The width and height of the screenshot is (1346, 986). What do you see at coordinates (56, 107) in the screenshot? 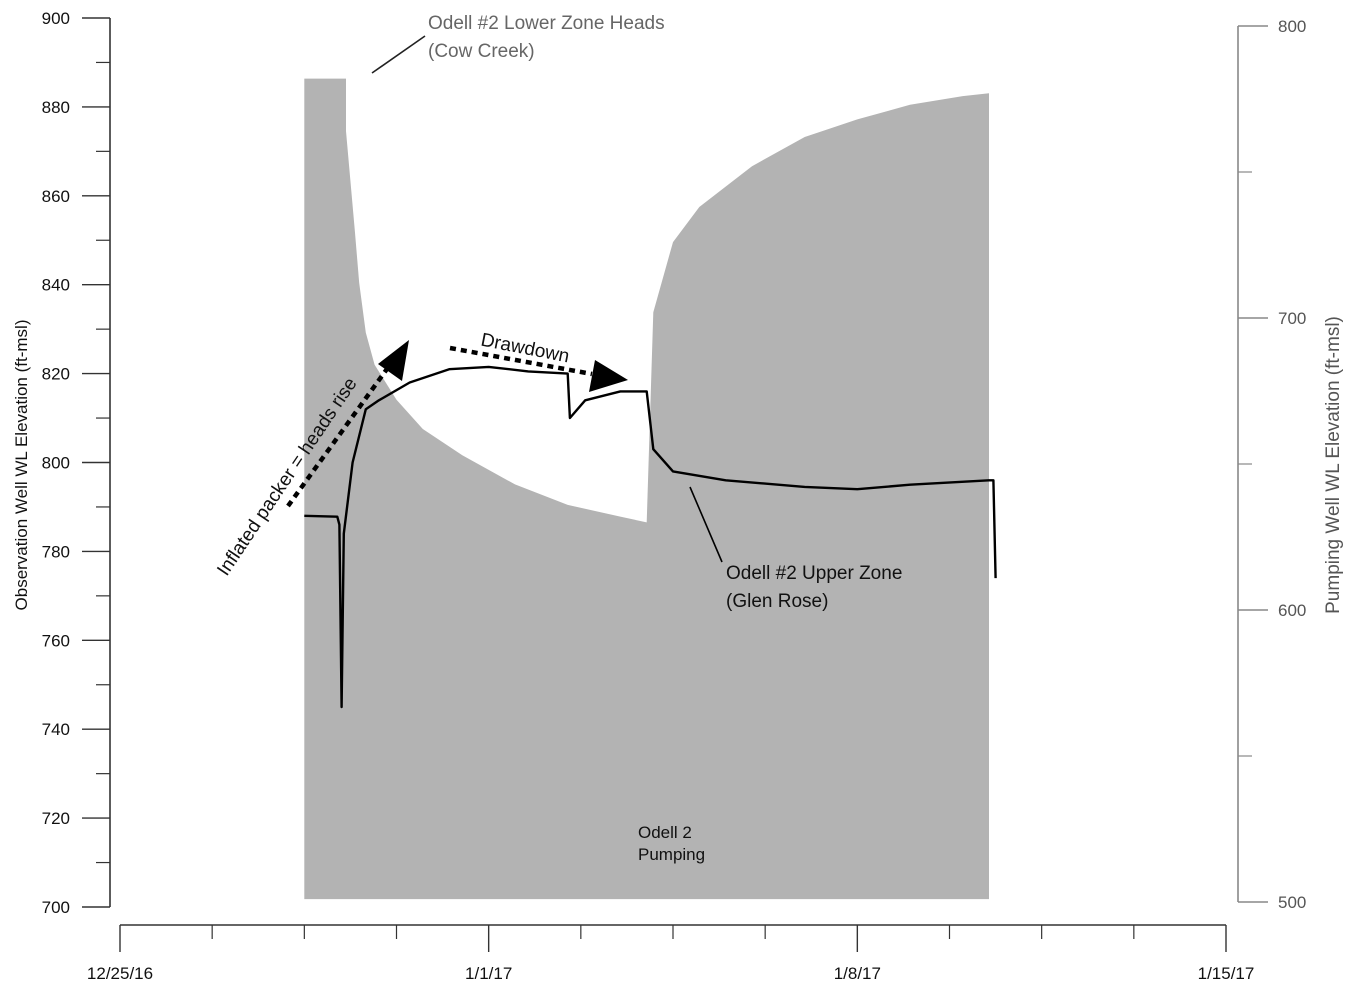
I see `left-tick-label: 880` at bounding box center [56, 107].